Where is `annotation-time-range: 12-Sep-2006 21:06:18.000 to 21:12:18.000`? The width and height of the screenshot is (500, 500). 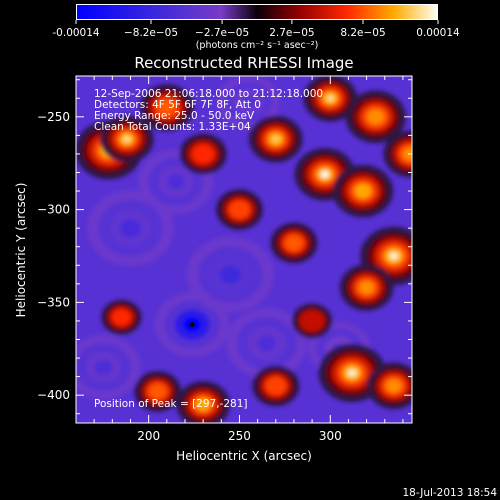
annotation-time-range: 12-Sep-2006 21:06:18.000 to 21:12:18.000 is located at coordinates (208, 94).